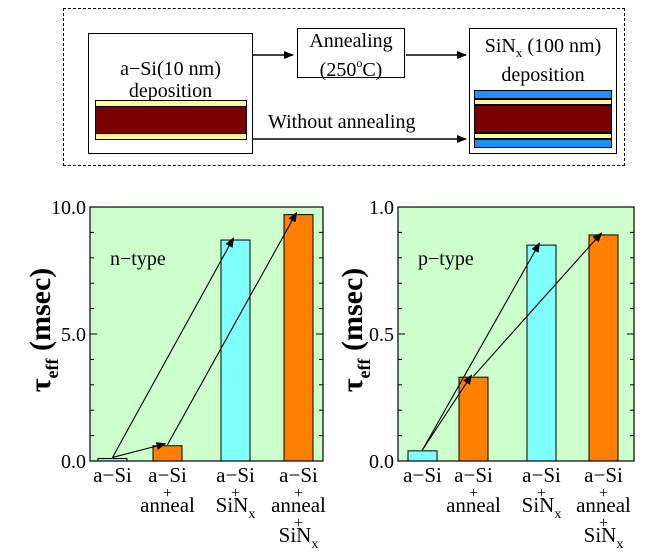  Describe the element at coordinates (543, 47) in the screenshot. I see `step3-line1: SiNx (100 nm)` at that location.